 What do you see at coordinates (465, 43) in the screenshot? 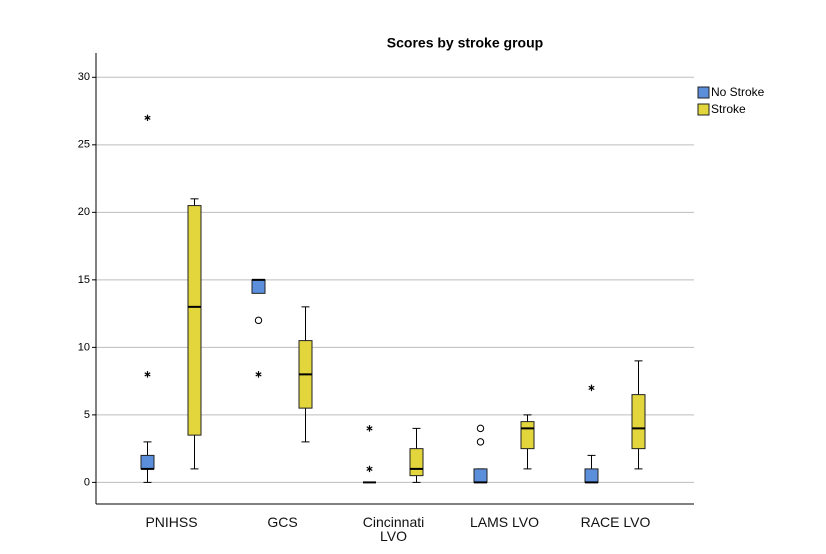
I see `chart-title: Scores by stroke group` at bounding box center [465, 43].